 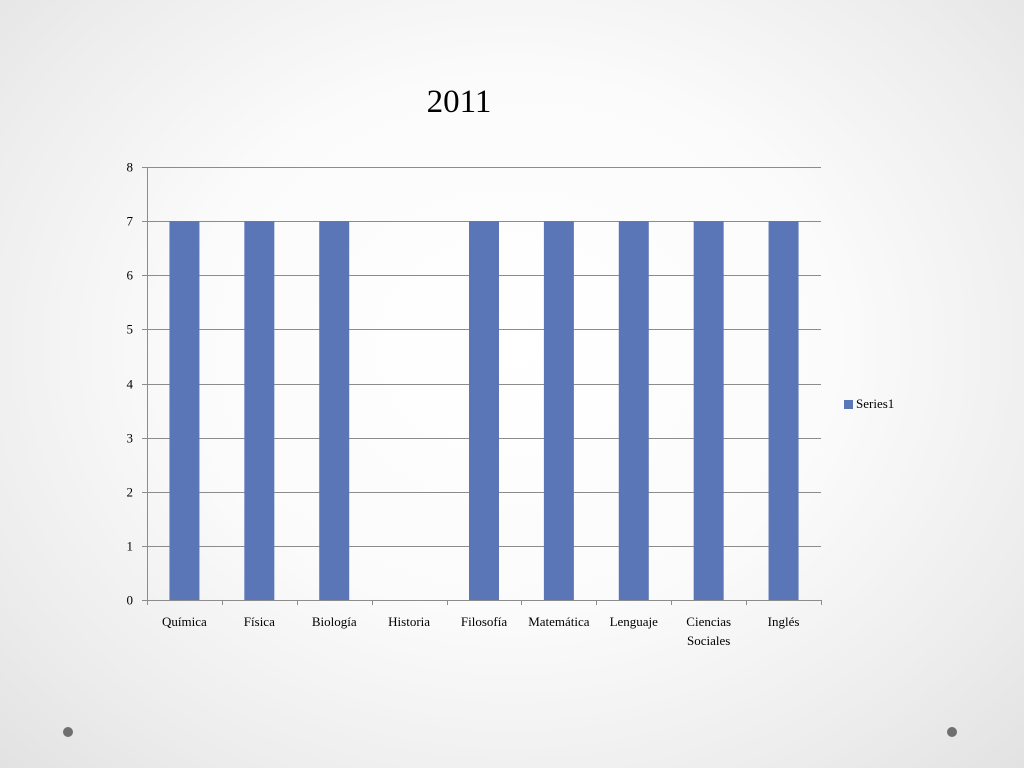 What do you see at coordinates (130, 329) in the screenshot?
I see `y-tick-label-5: 5` at bounding box center [130, 329].